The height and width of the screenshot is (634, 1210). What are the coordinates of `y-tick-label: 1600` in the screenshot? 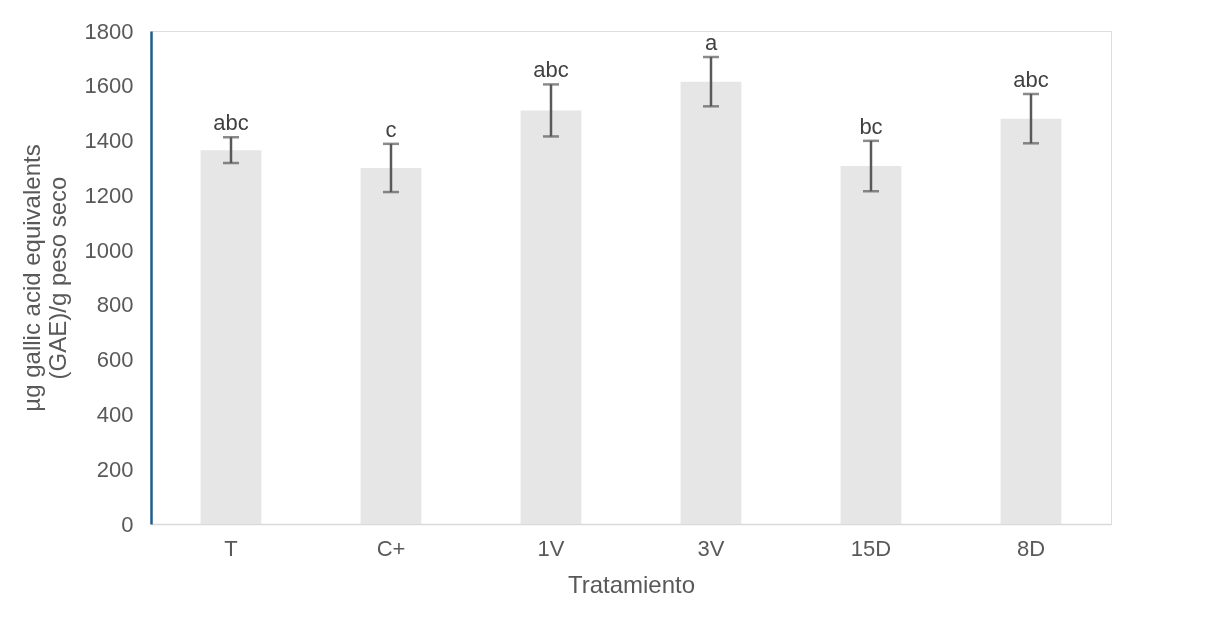 It's located at (109, 86).